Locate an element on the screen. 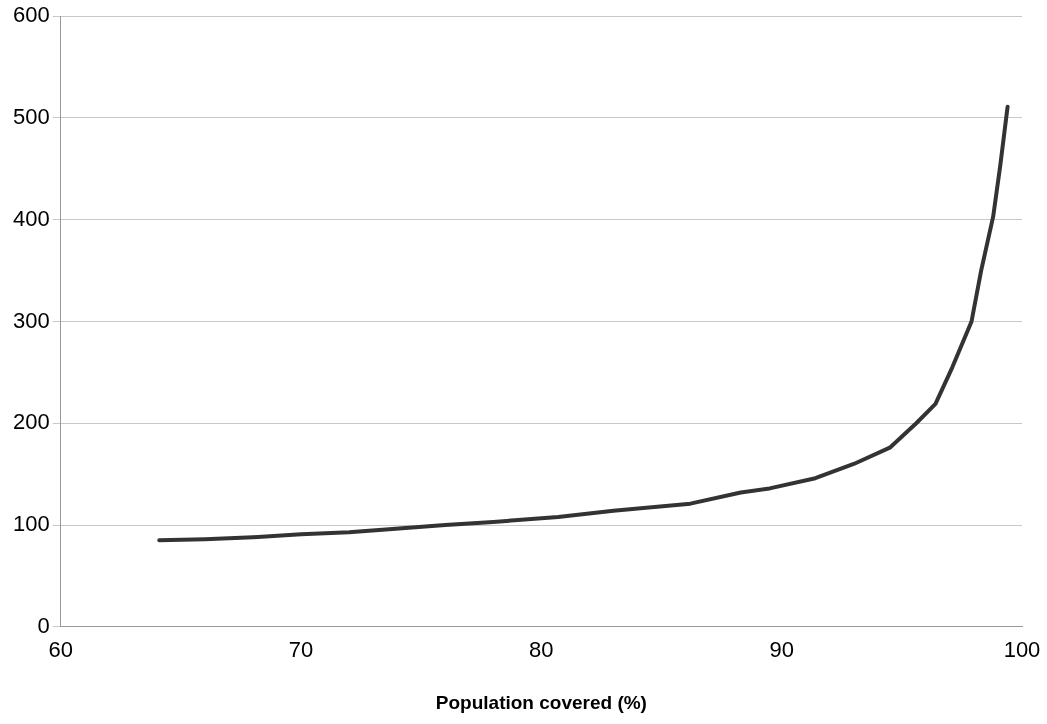 The height and width of the screenshot is (724, 1047). x-tick-label: 80 is located at coordinates (541, 650).